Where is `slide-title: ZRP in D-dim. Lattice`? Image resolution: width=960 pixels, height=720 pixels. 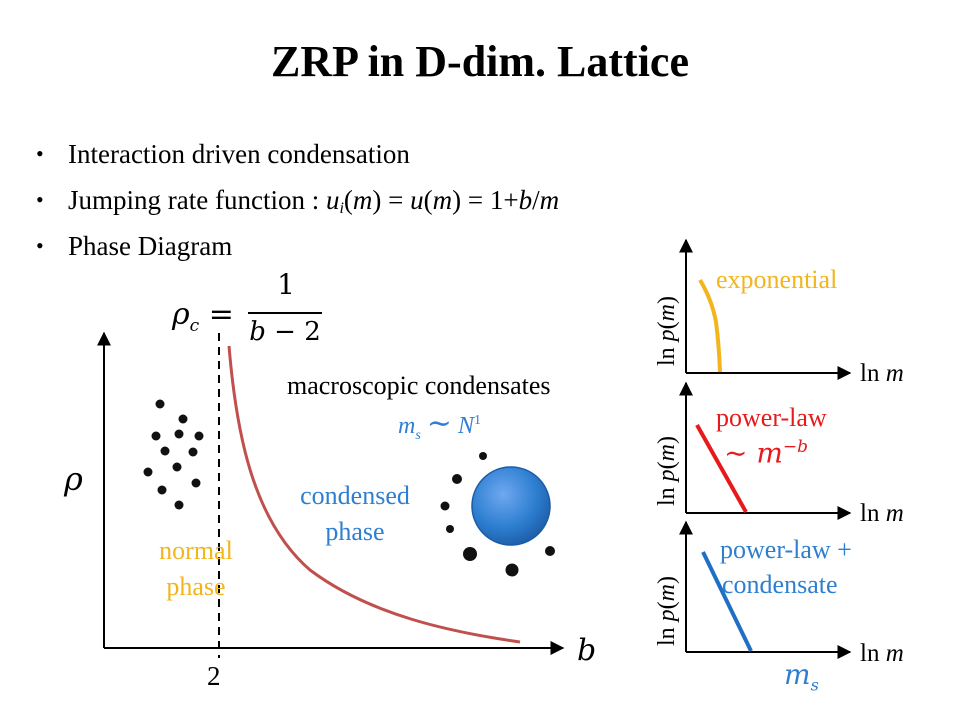 slide-title: ZRP in D-dim. Lattice is located at coordinates (480, 61).